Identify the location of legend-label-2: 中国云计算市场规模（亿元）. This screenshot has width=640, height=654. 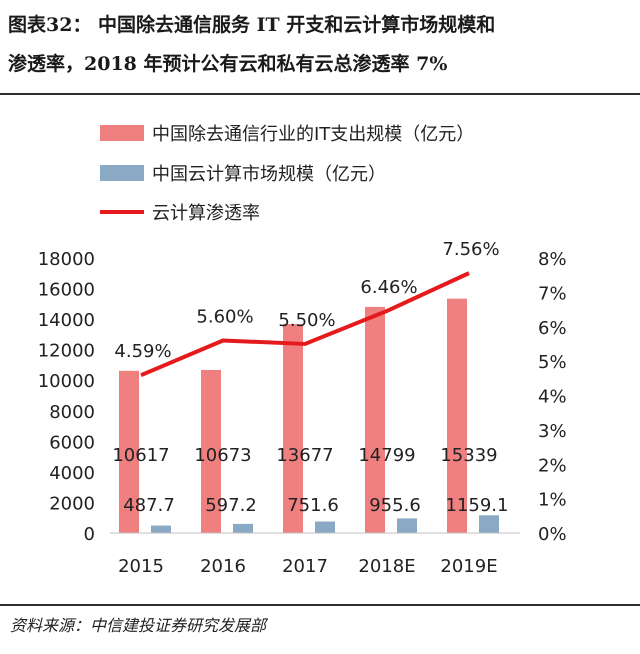
(269, 174).